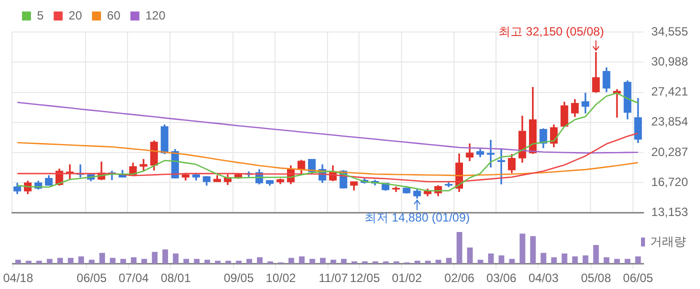 The image size is (700, 289). I want to click on annotation: 최고 32,150 (05/08), so click(551, 31).